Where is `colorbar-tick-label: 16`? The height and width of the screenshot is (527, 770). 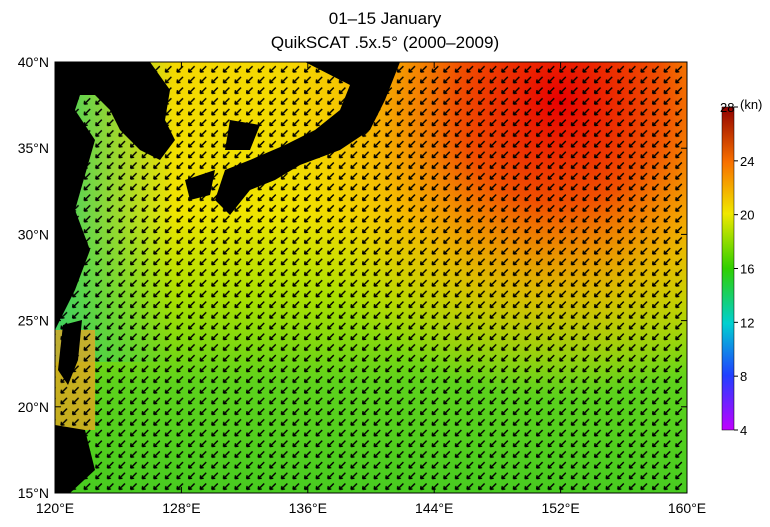
colorbar-tick-label: 16 is located at coordinates (747, 269).